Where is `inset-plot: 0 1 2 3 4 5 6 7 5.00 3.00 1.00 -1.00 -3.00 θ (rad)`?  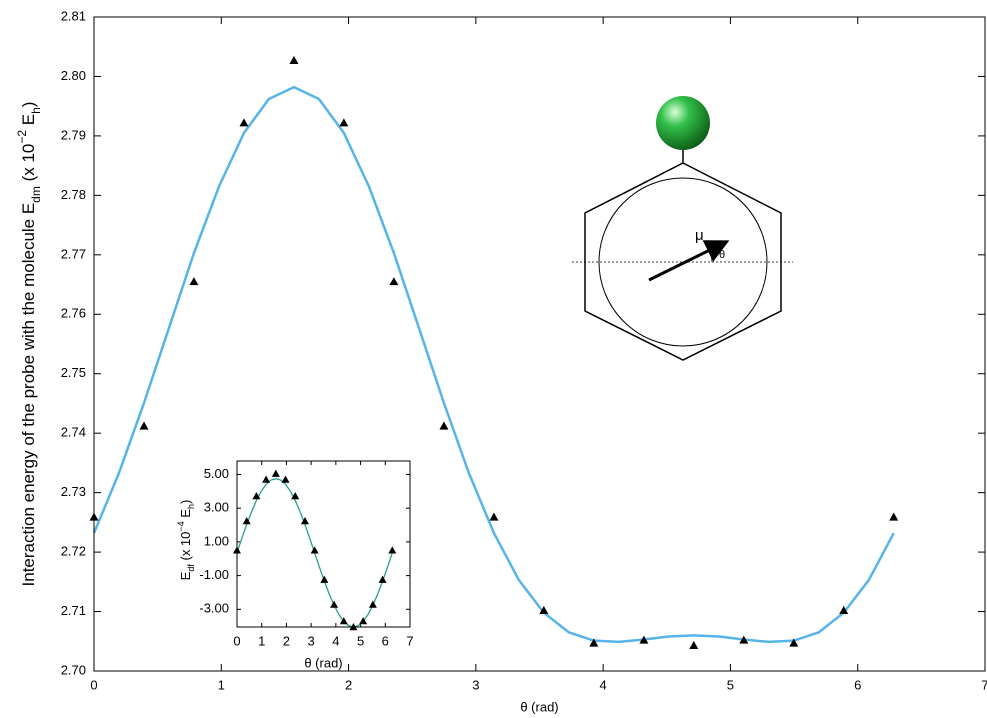 inset-plot: 0 1 2 3 4 5 6 7 5.00 3.00 1.00 -1.00 -3.00 θ (rad) is located at coordinates (306, 565).